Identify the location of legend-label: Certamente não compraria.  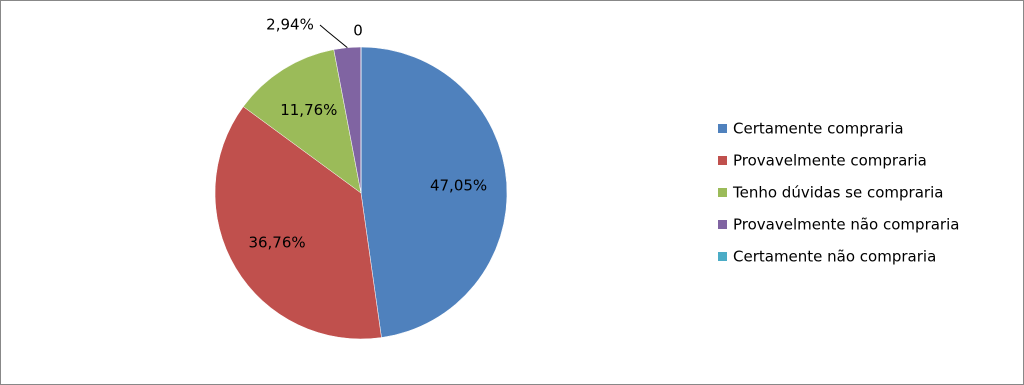
(834, 257).